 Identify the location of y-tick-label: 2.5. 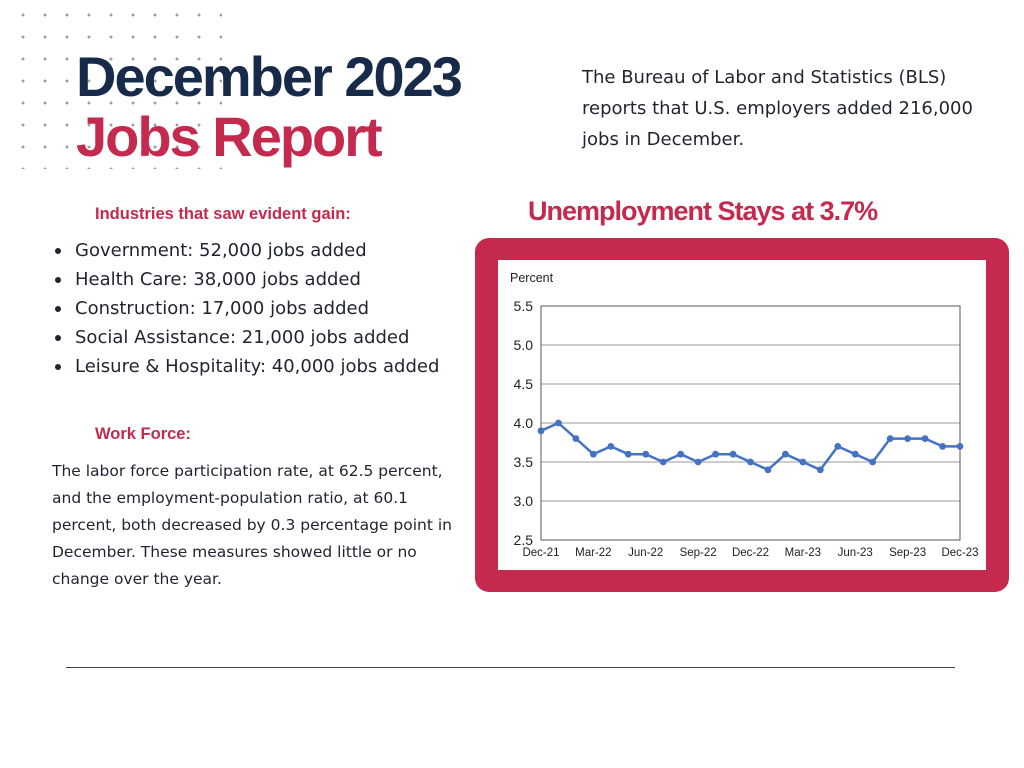
(524, 540).